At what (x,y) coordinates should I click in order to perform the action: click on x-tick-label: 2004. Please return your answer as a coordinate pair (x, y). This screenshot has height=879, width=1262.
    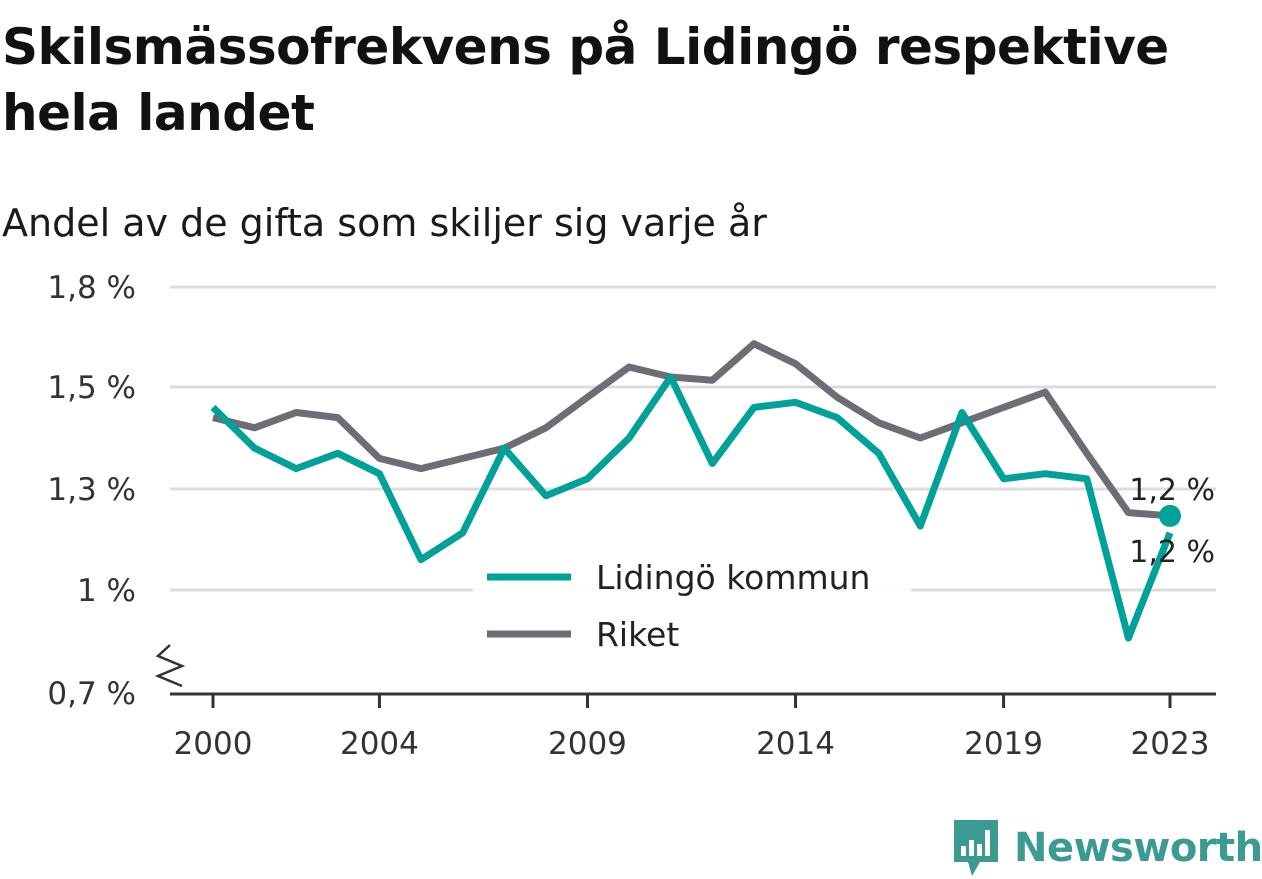
    Looking at the image, I should click on (379, 744).